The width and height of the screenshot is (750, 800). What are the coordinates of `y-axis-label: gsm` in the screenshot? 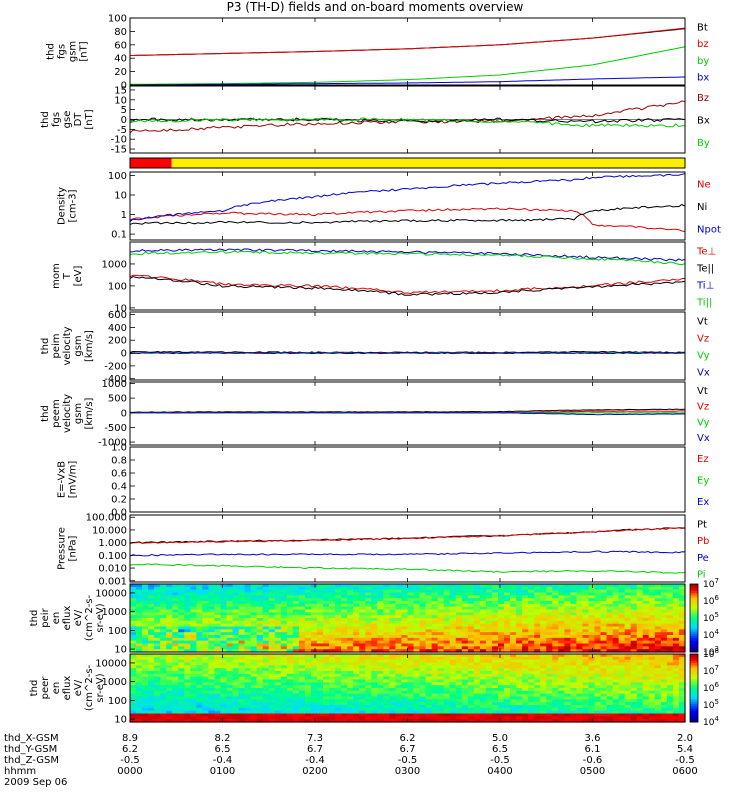 It's located at (78, 345).